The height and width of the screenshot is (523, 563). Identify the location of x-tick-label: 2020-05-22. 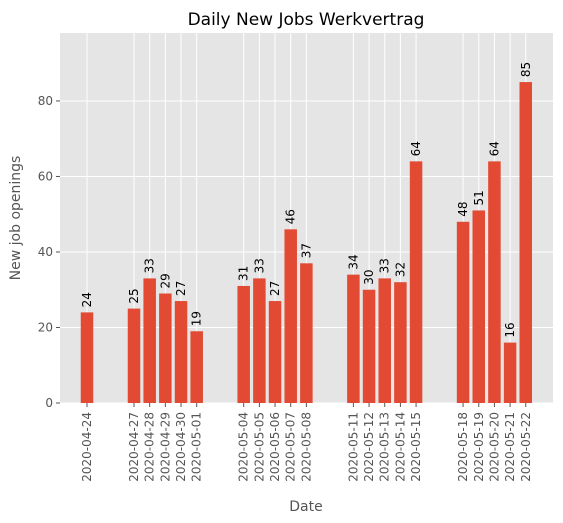
(526, 447).